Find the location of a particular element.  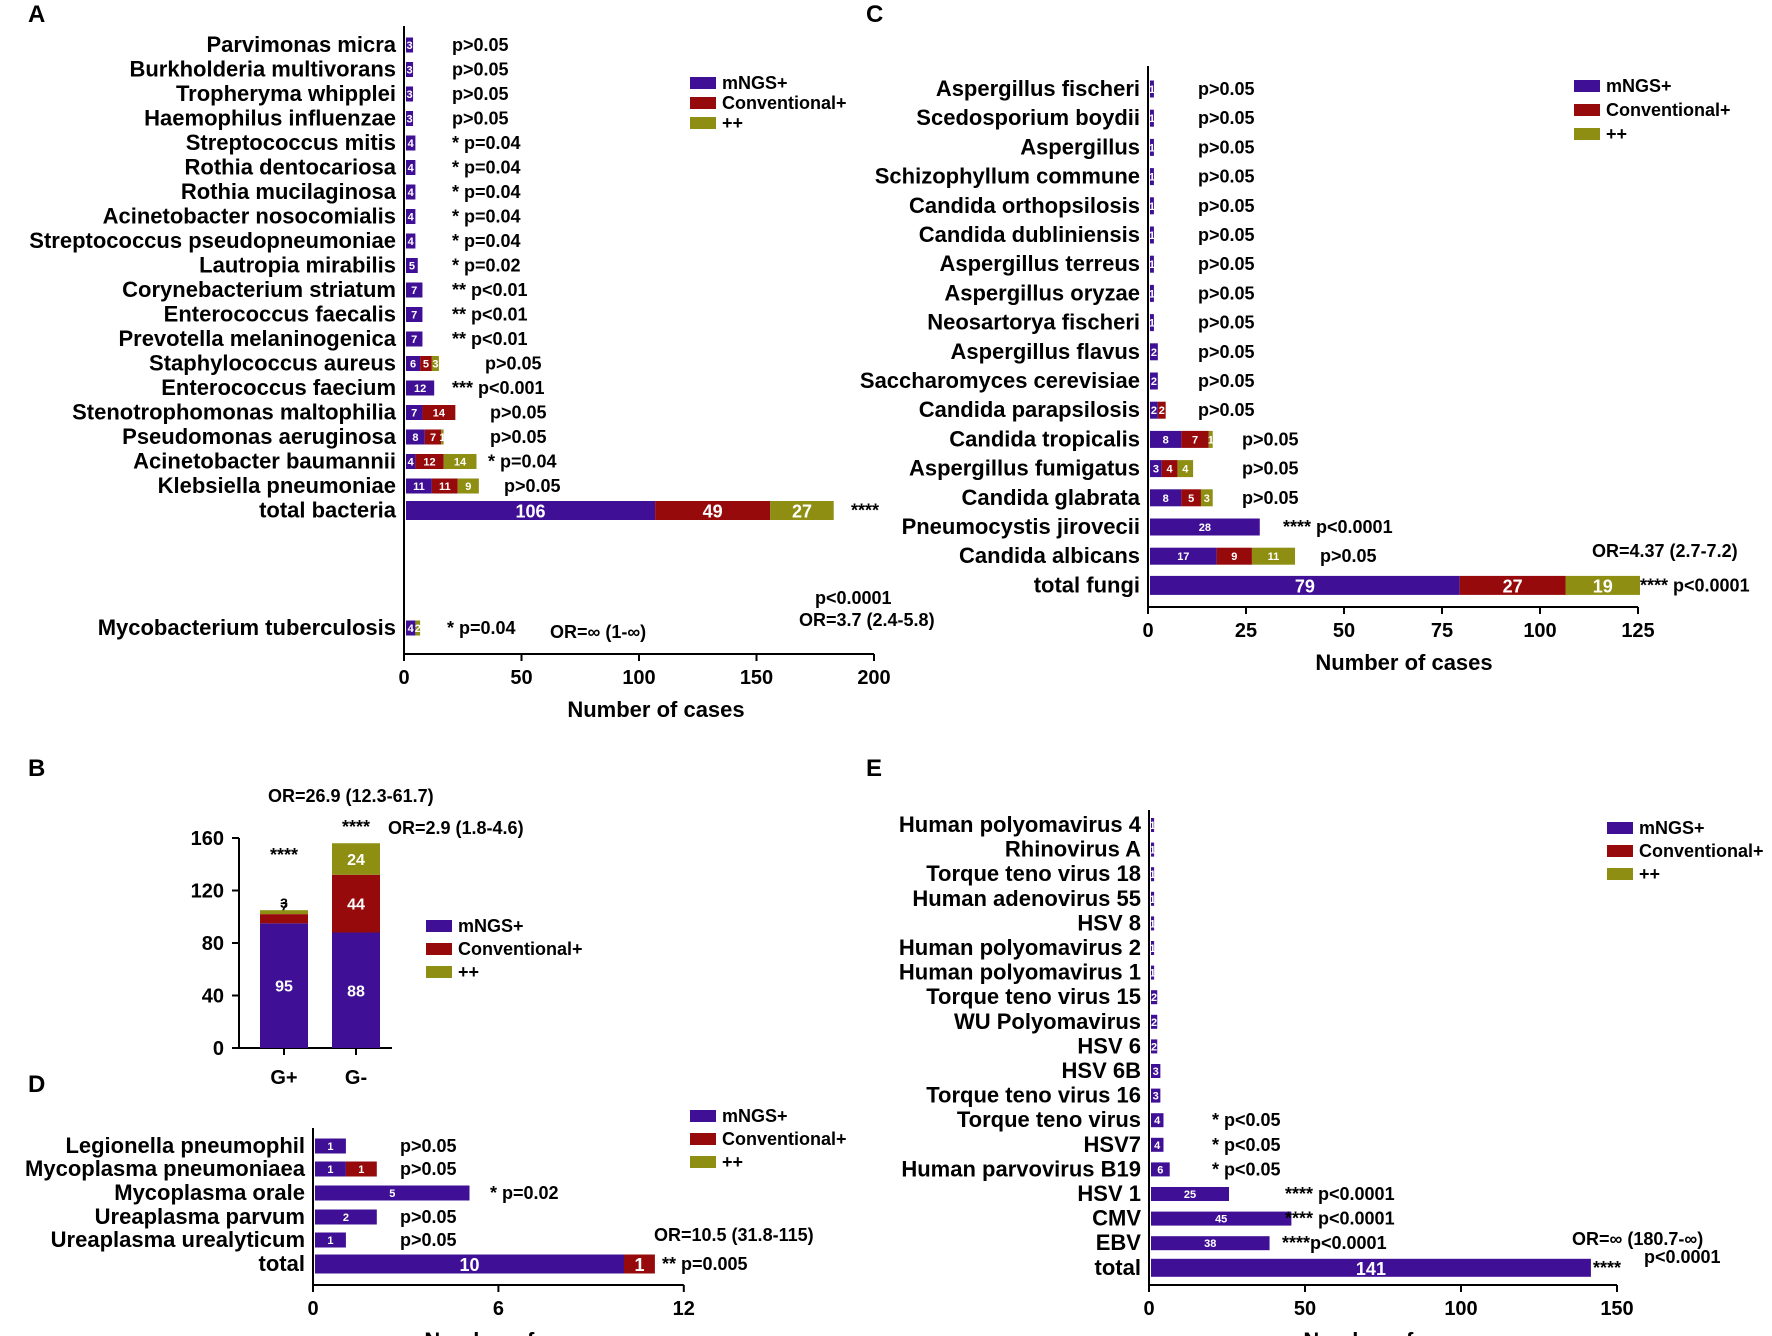

x-tick-label-C: 75 is located at coordinates (1442, 631).